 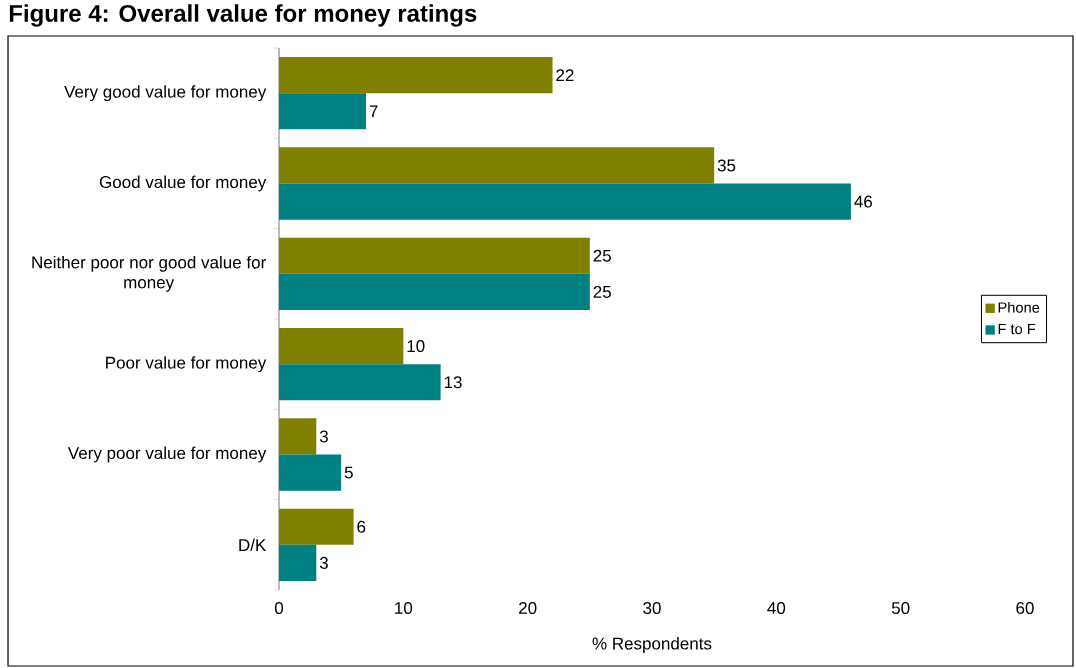 I want to click on y-tick-label: Poor value for money, so click(x=186, y=364).